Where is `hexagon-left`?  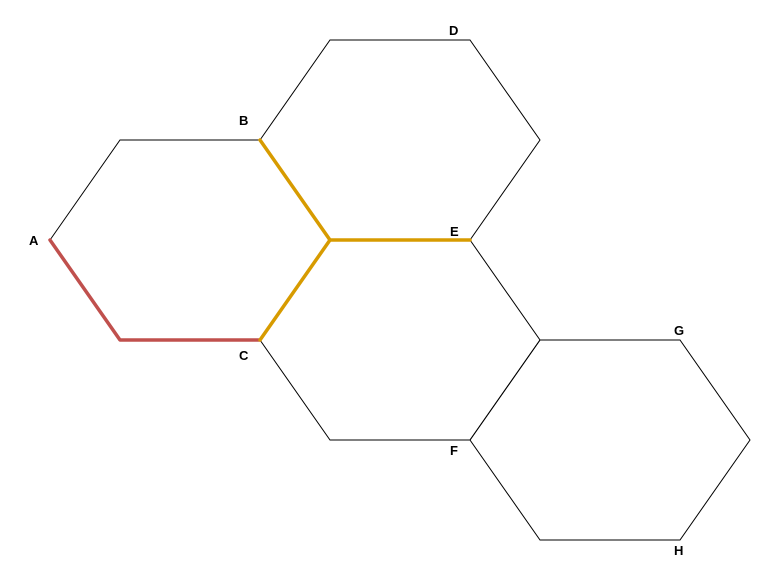
hexagon-left is located at coordinates (190, 240).